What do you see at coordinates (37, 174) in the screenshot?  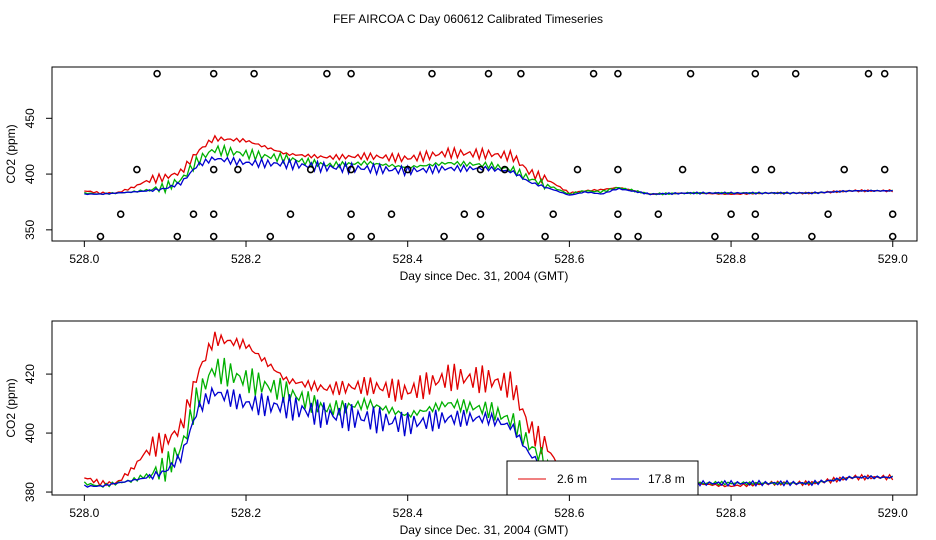 I see `top-y-axis: 350 400 450` at bounding box center [37, 174].